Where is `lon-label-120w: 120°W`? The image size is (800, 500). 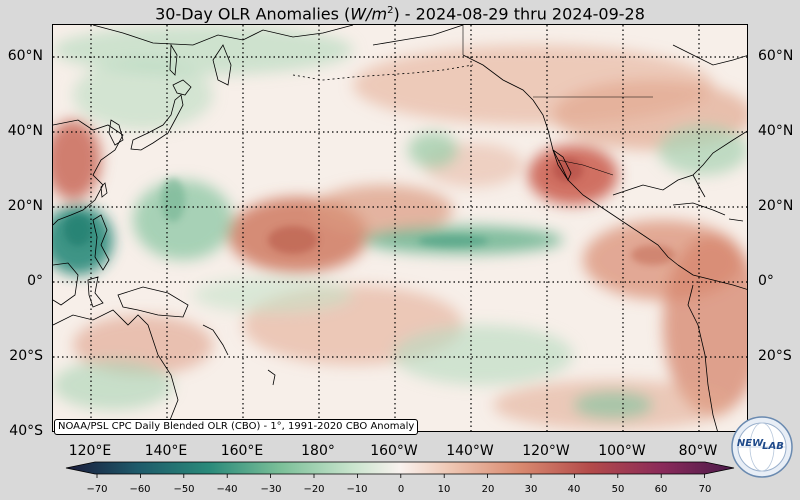
lon-label-120w: 120°W is located at coordinates (546, 451).